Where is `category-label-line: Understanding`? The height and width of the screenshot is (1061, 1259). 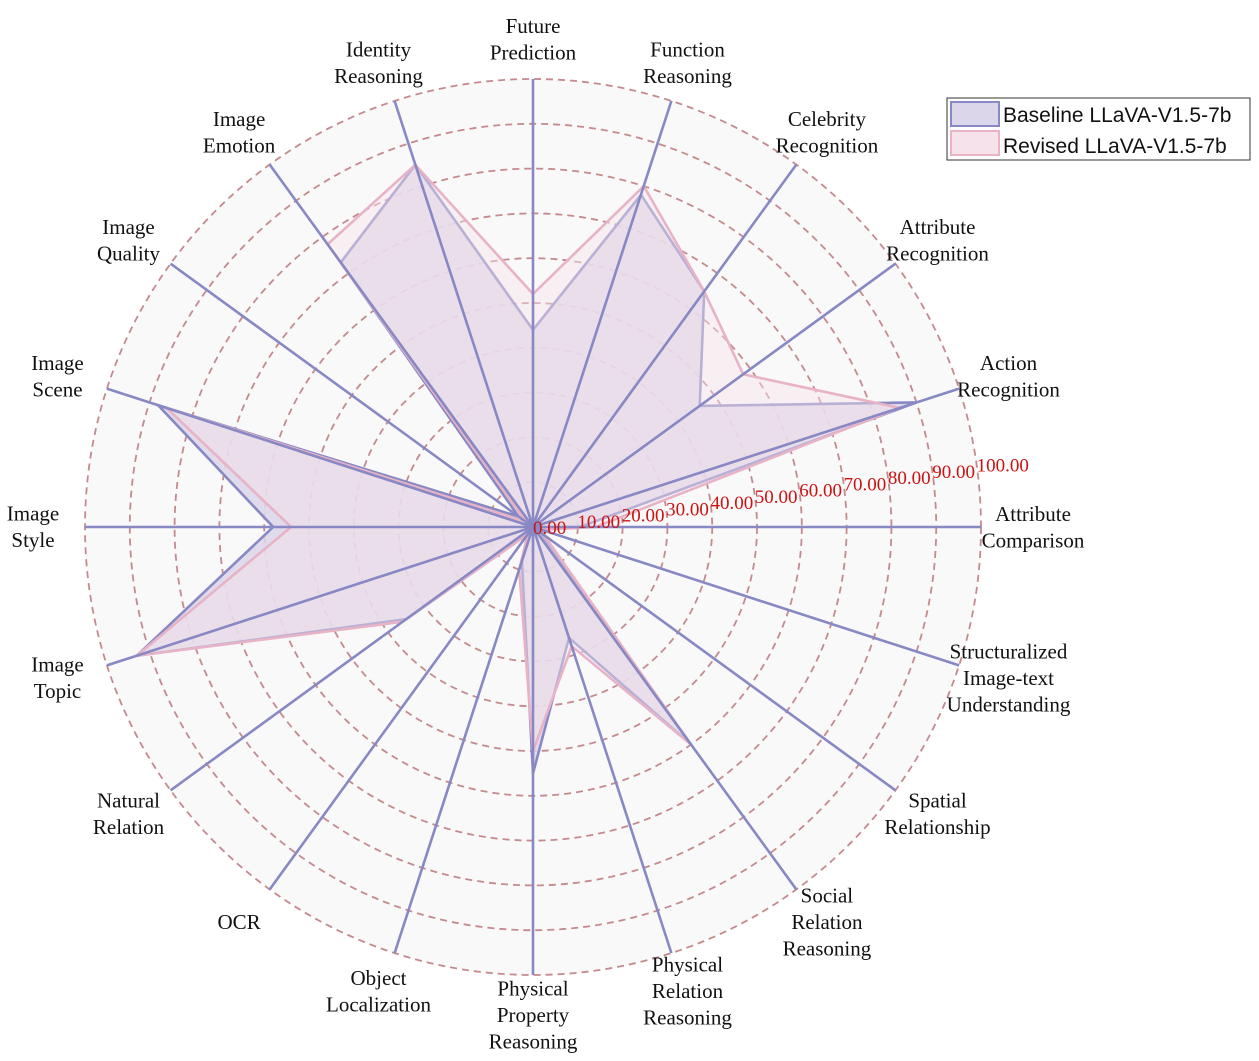
category-label-line: Understanding is located at coordinates (1009, 704).